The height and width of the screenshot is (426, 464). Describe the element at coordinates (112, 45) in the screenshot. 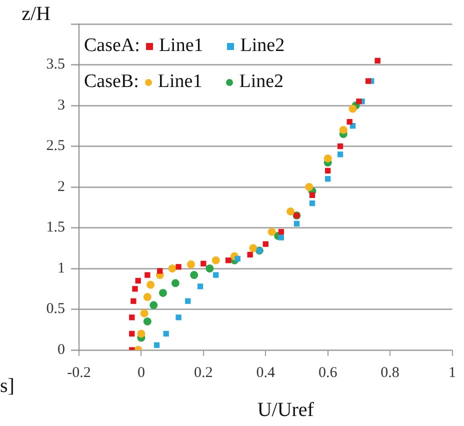

I see `annotation: CaseA:` at that location.